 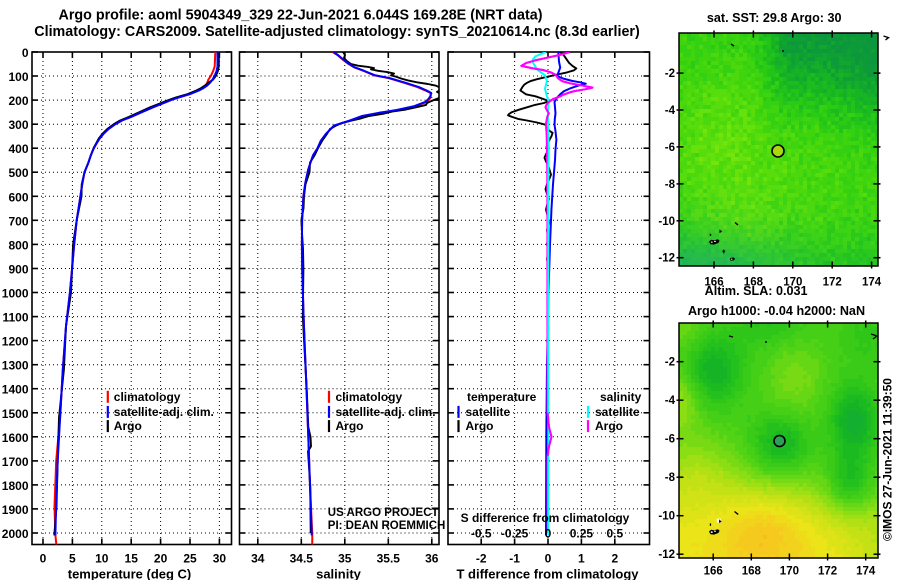 I want to click on svg-text: 35.5, so click(x=389, y=559).